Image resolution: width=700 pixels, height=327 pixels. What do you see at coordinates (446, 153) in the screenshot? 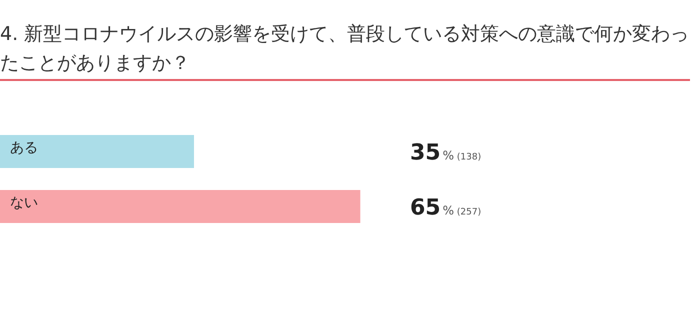
I see `data-label: 35% (138)` at bounding box center [446, 153].